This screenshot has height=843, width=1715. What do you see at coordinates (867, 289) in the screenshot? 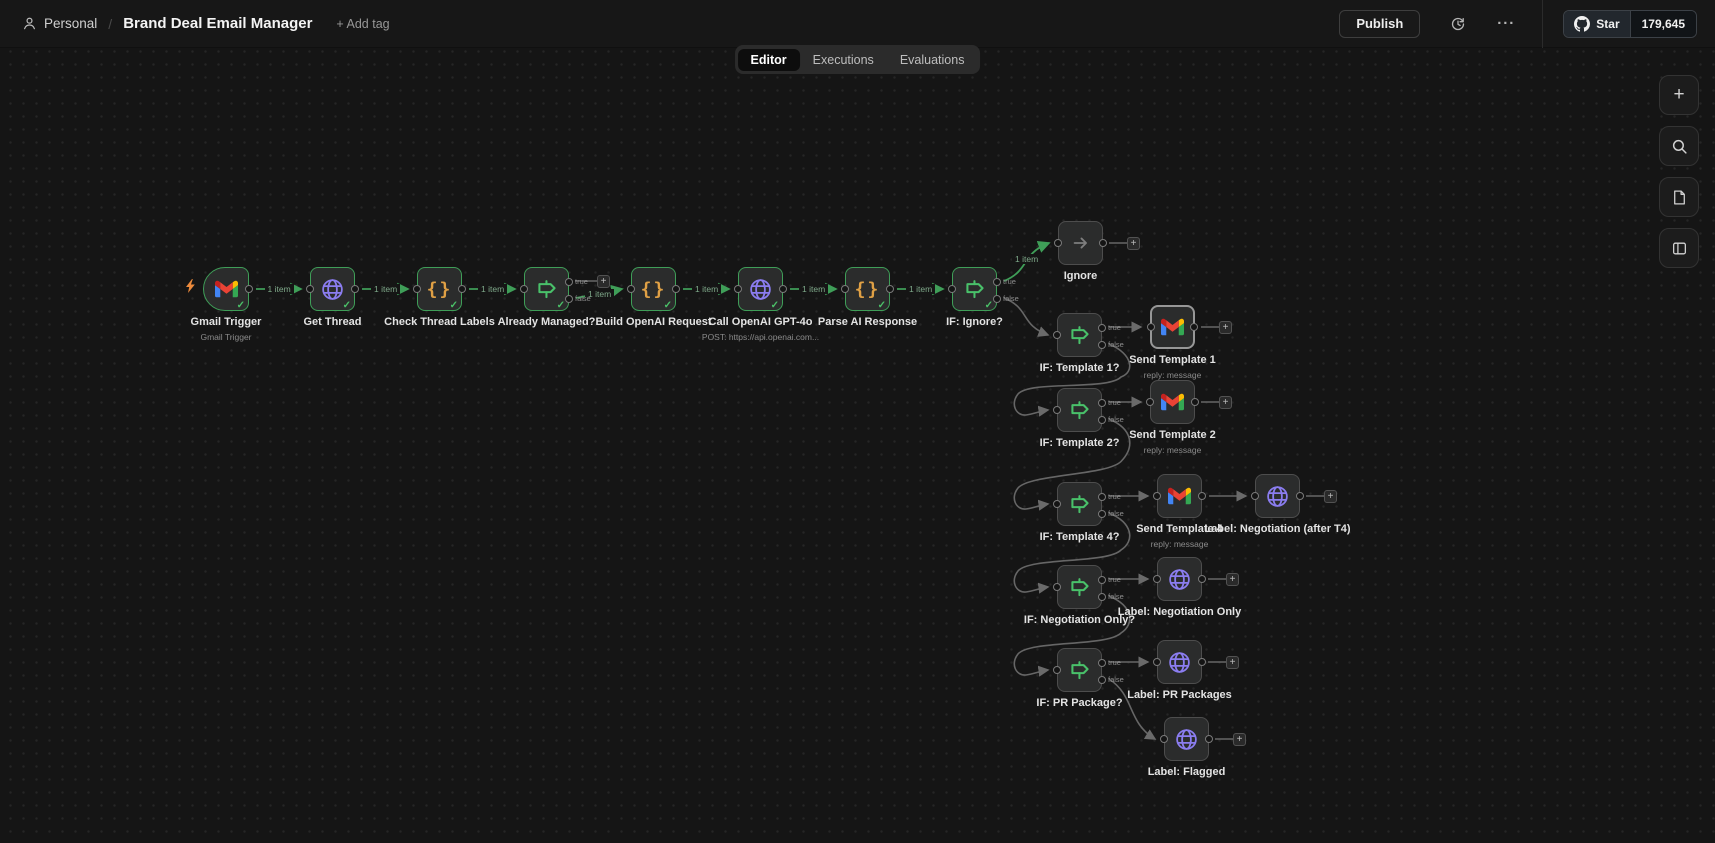
I see `workflow-node-parse-ai-response: {} ✓` at bounding box center [867, 289].